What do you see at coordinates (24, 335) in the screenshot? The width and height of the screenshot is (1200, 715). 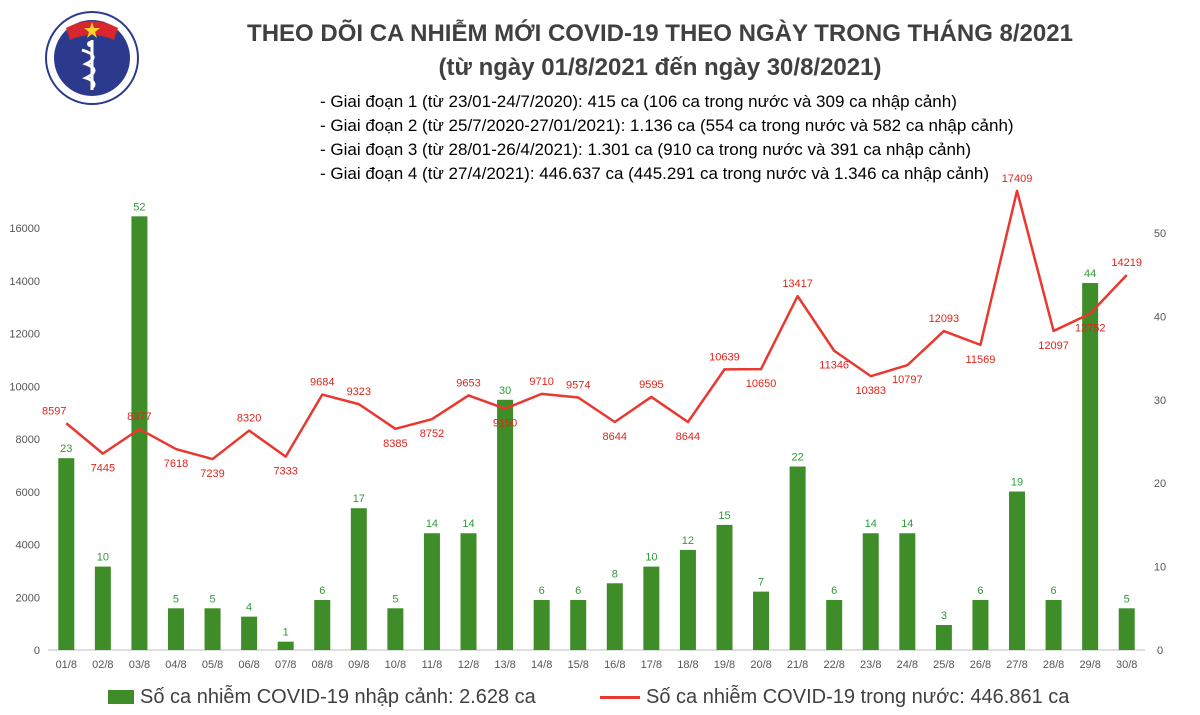 I see `y-left-tick-label: 12000` at bounding box center [24, 335].